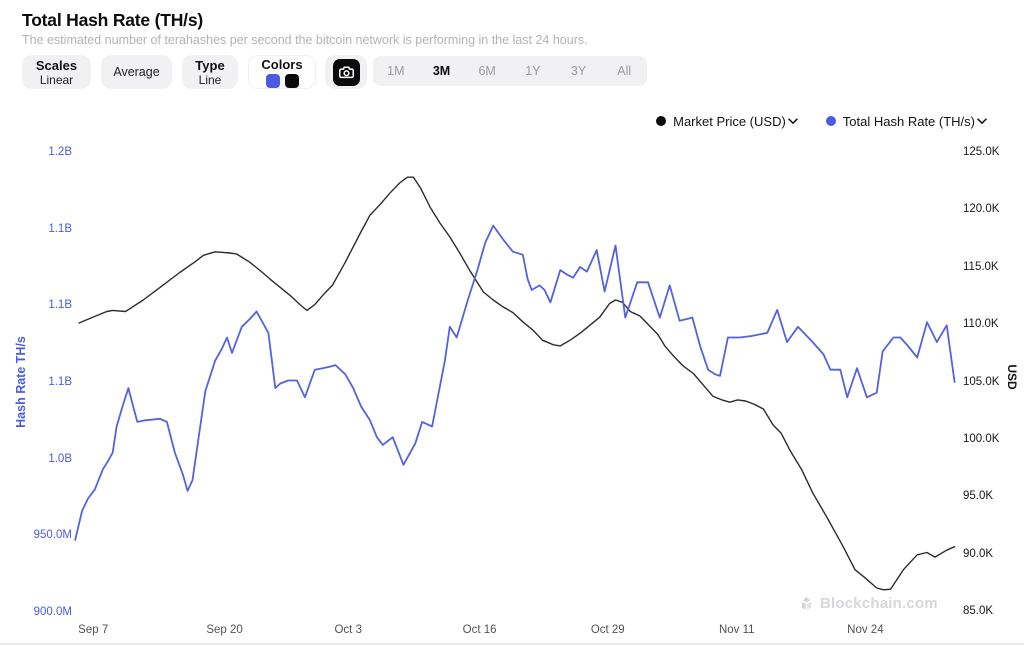 This screenshot has width=1024, height=646. Describe the element at coordinates (510, 71) in the screenshot. I see `time-range-selector: 1M 3M 6M 1Y 3Y All` at that location.